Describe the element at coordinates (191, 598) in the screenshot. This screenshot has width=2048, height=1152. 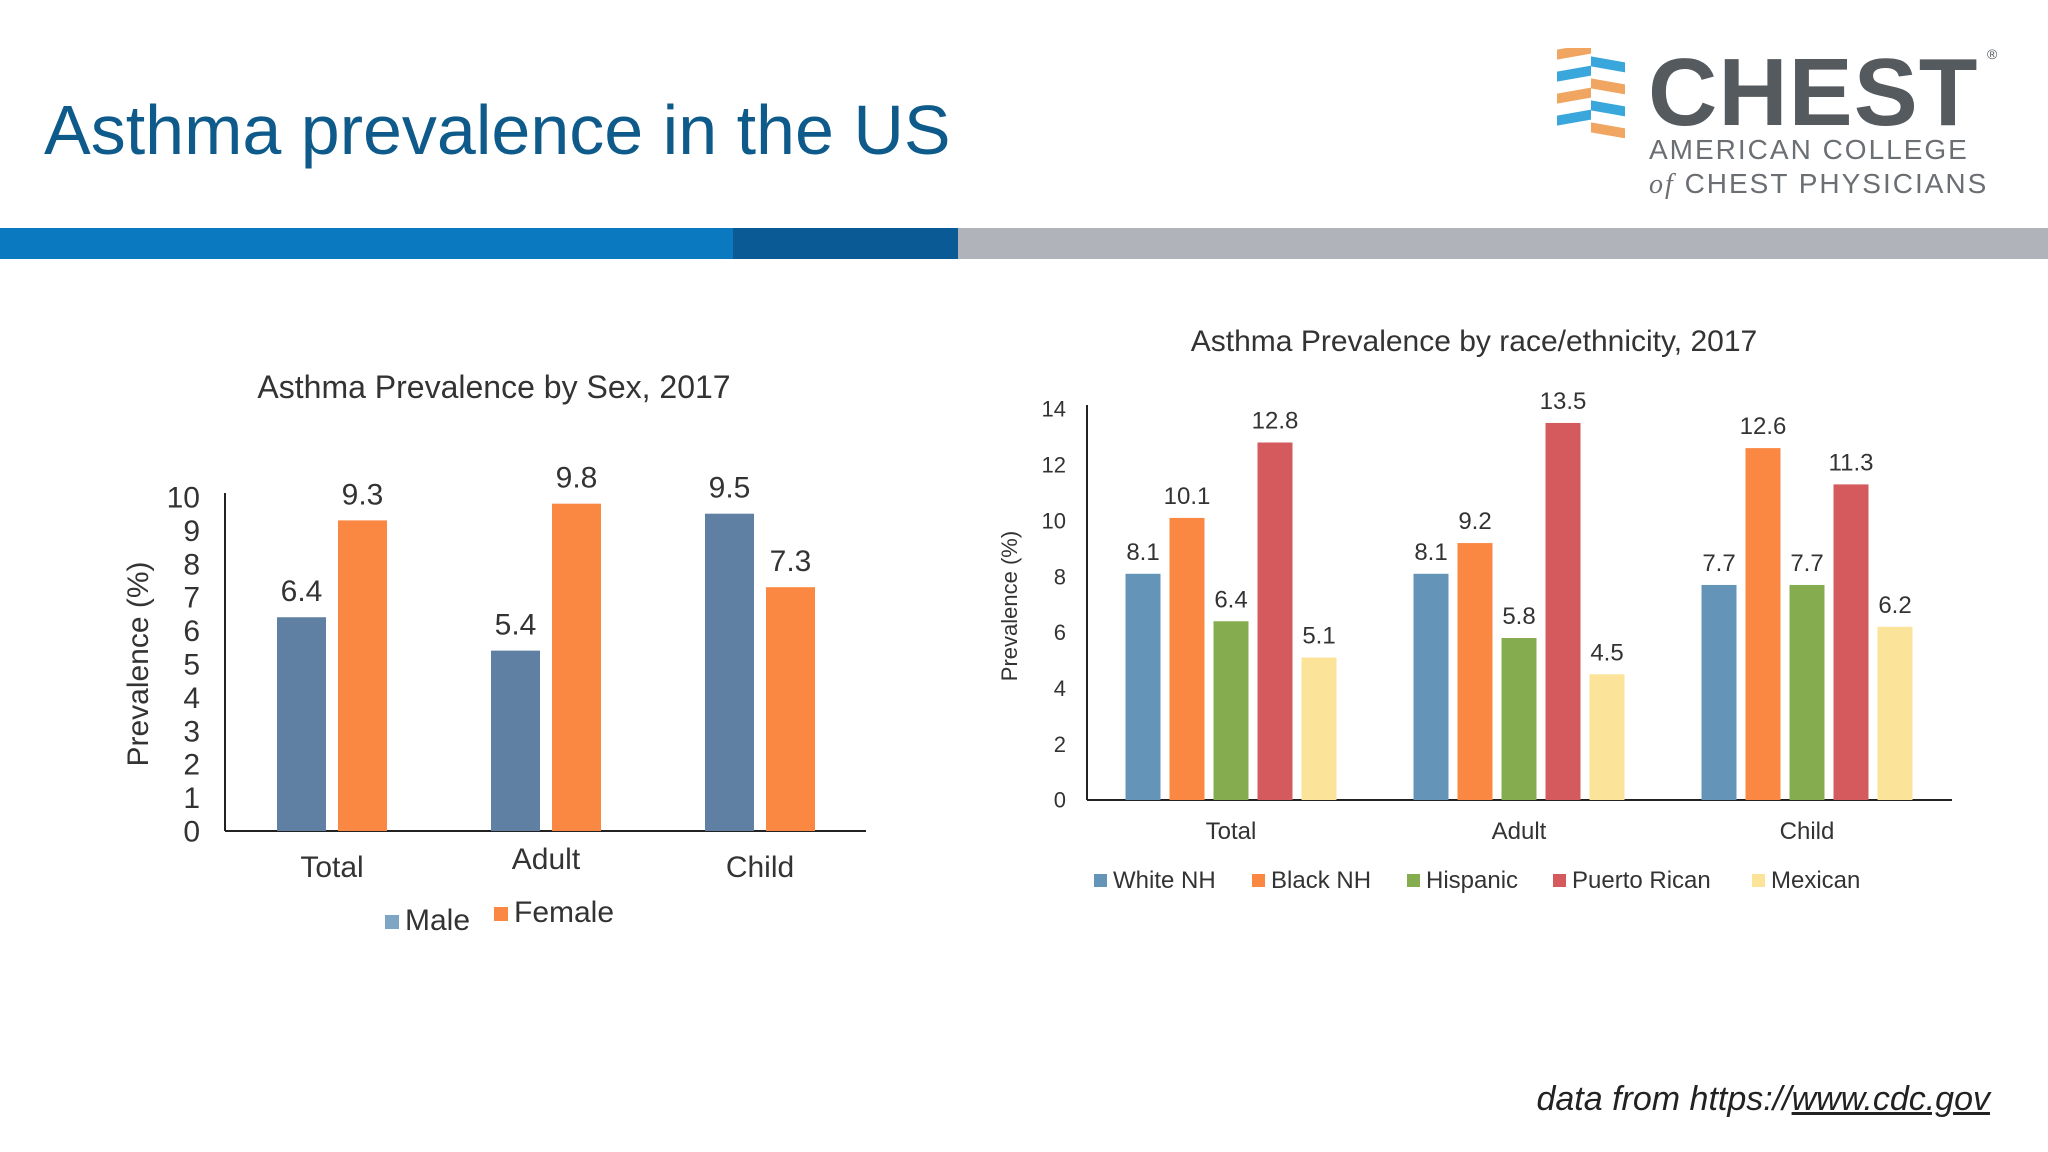
I see `y-tick-label: 7` at that location.